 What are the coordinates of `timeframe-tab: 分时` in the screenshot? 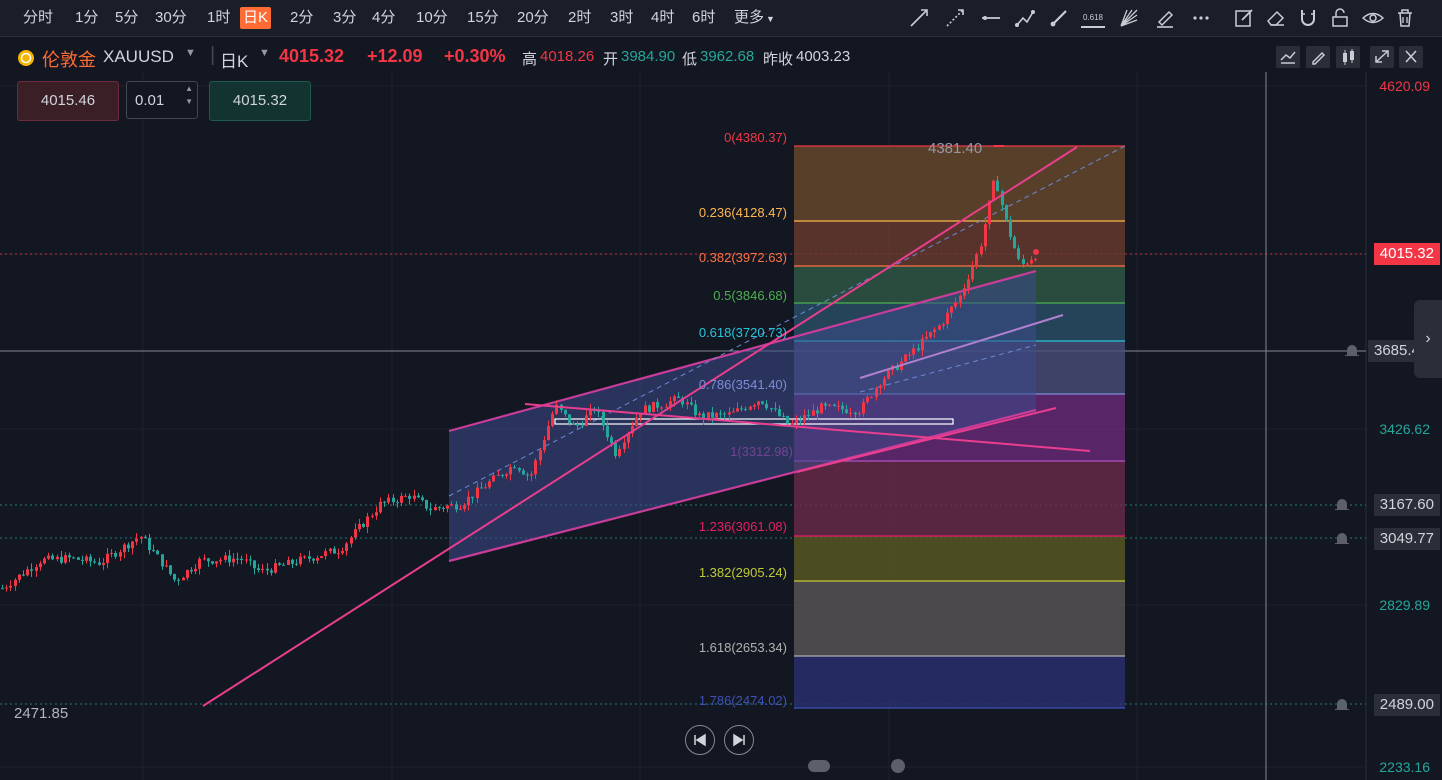 It's located at (38, 17).